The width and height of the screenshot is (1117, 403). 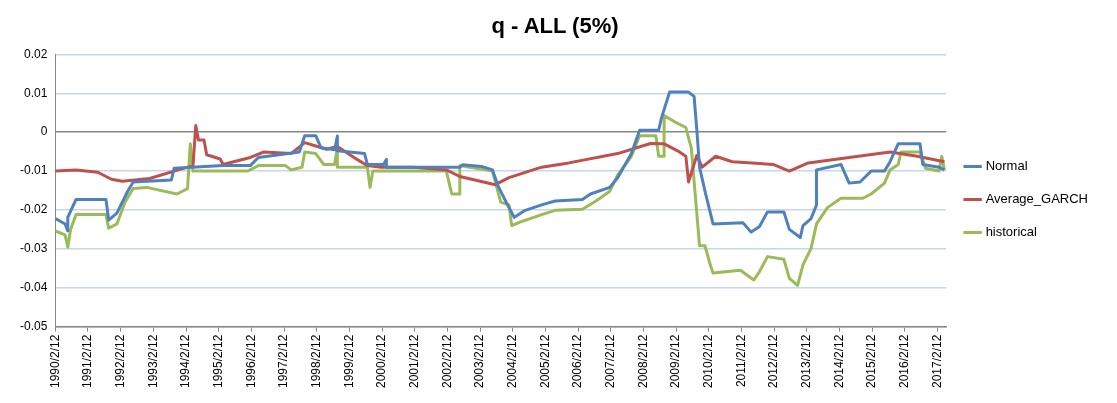 What do you see at coordinates (512, 361) in the screenshot?
I see `x-tick-label: 2004/2/12` at bounding box center [512, 361].